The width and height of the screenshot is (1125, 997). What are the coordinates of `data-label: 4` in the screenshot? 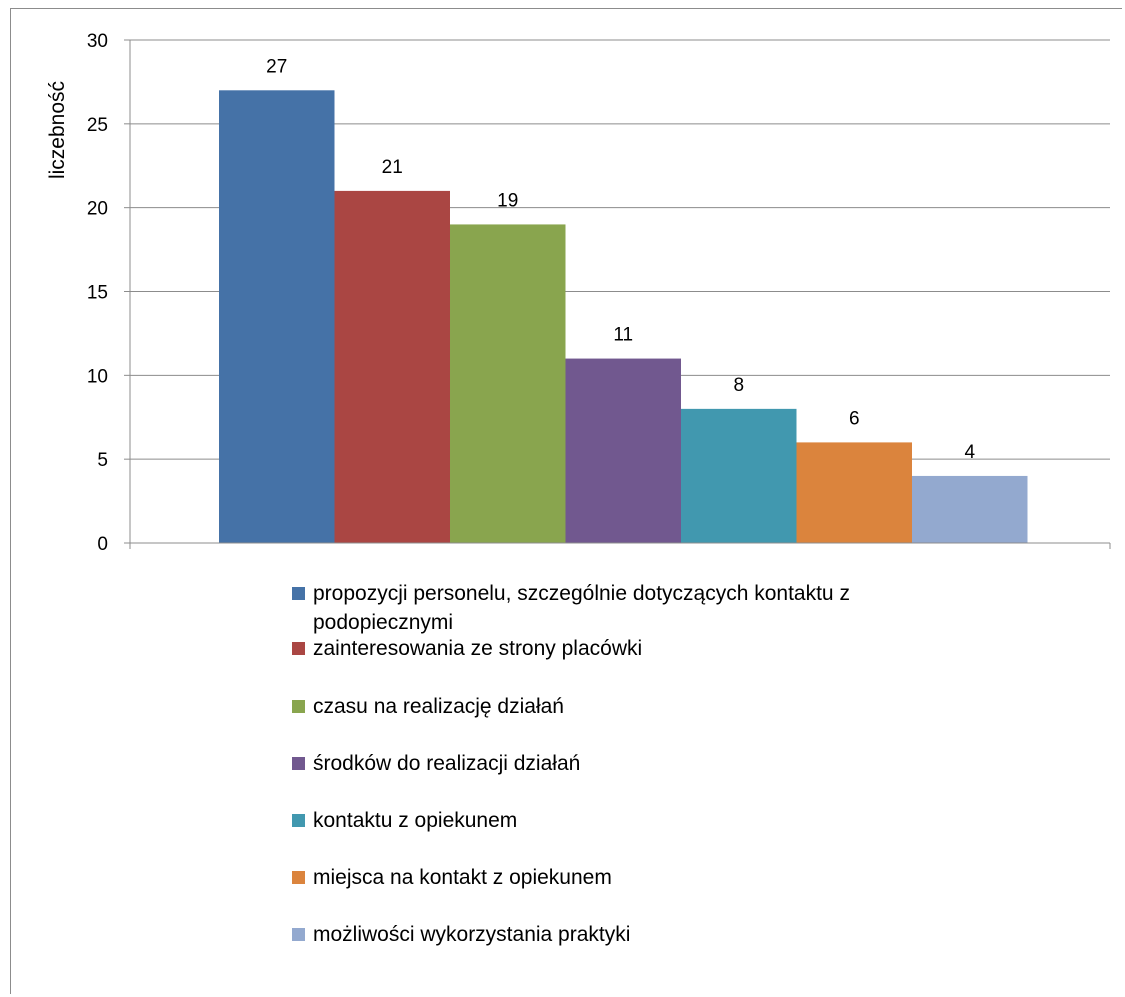 It's located at (969, 452).